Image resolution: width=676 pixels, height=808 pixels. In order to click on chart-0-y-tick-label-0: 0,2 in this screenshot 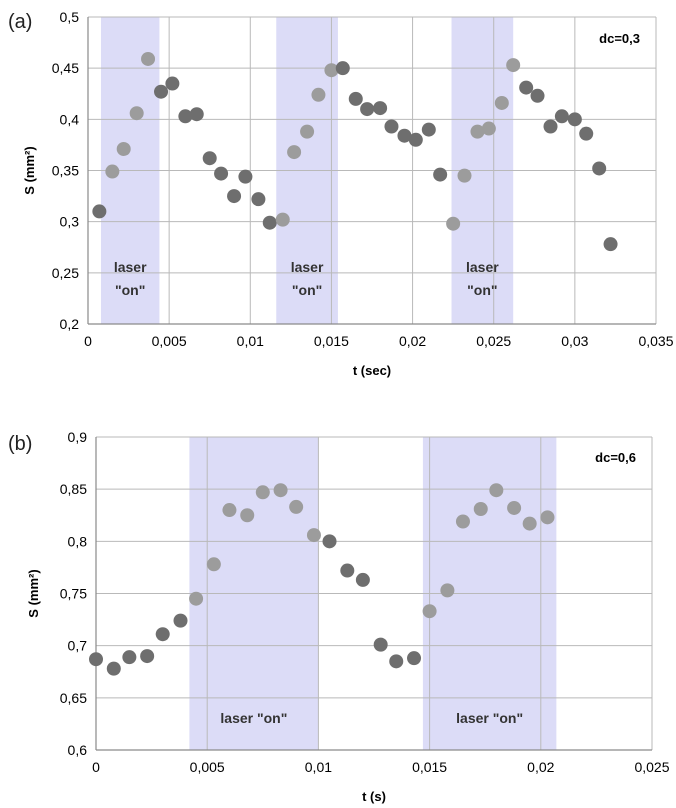, I will do `click(70, 324)`.